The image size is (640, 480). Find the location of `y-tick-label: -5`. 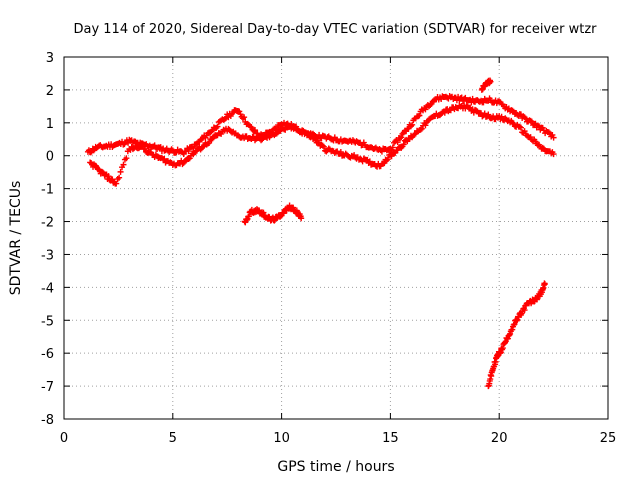

y-tick-label: -5 is located at coordinates (47, 321).